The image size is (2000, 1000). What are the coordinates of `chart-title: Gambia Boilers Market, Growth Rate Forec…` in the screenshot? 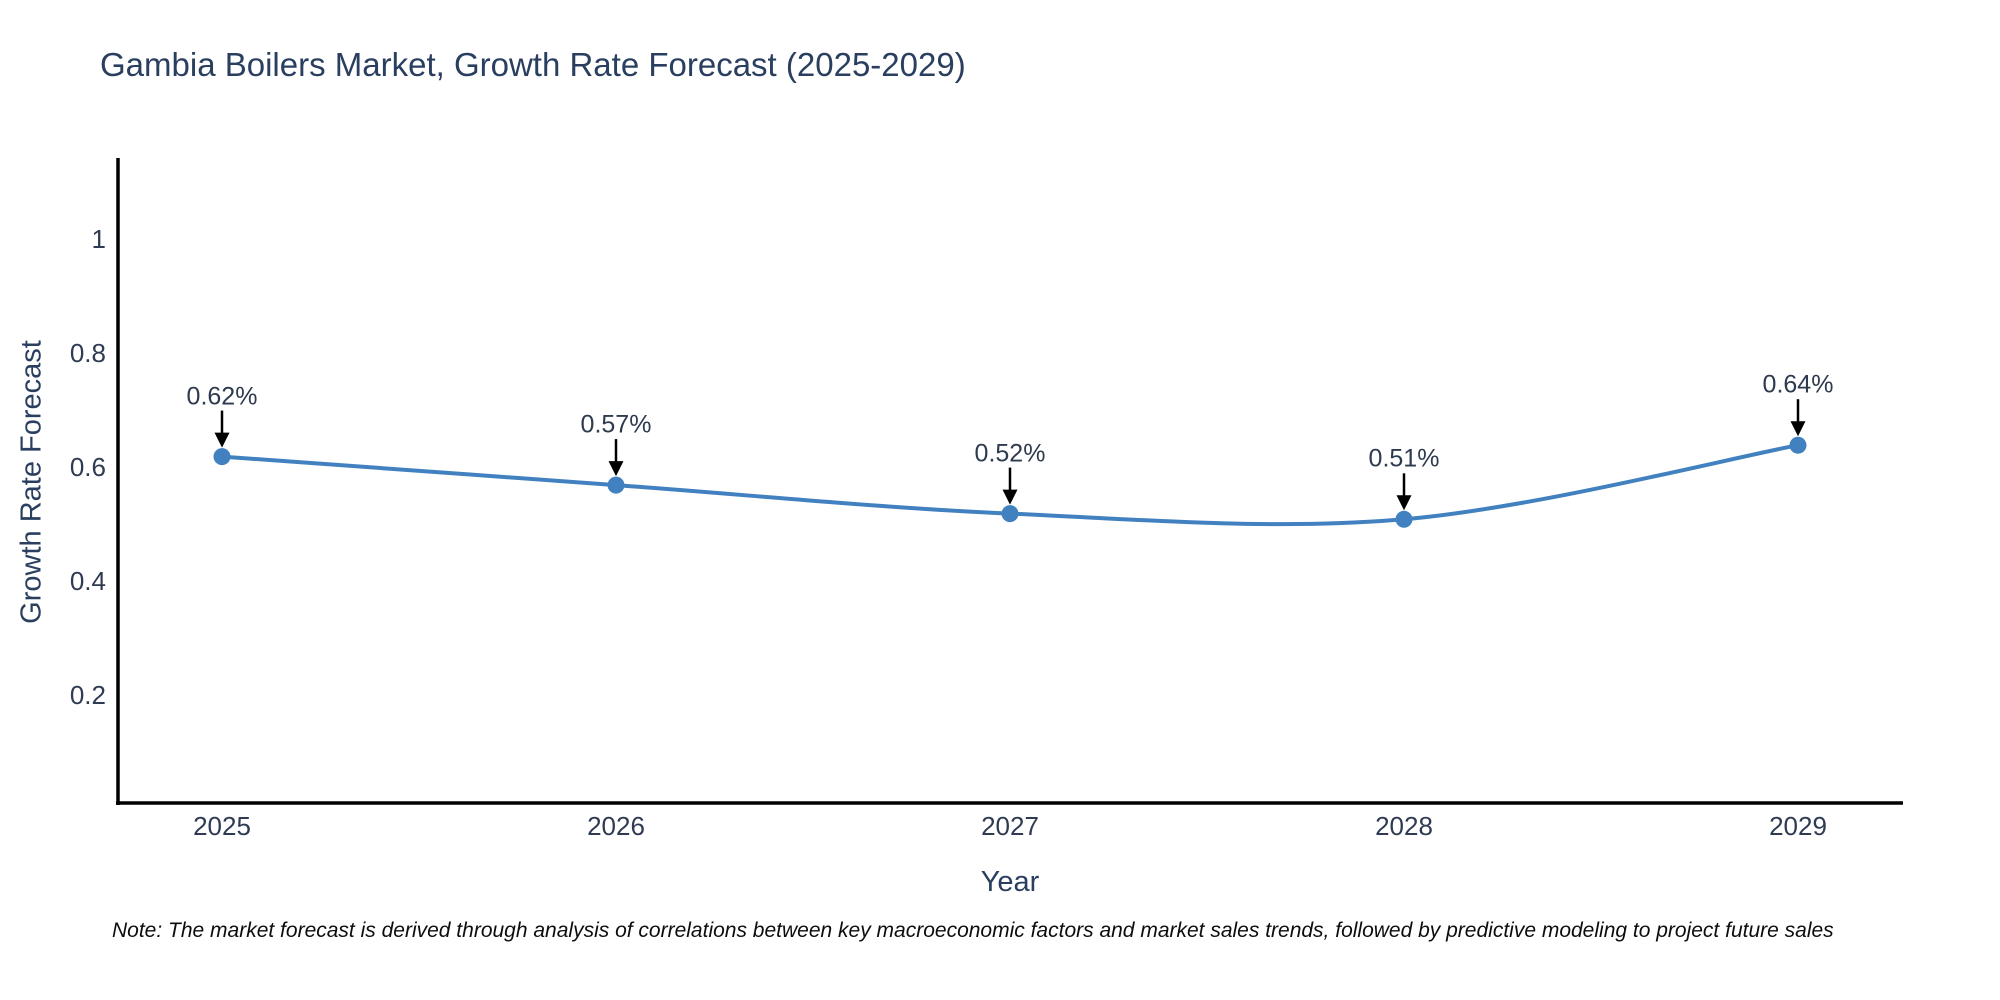 It's located at (533, 64).